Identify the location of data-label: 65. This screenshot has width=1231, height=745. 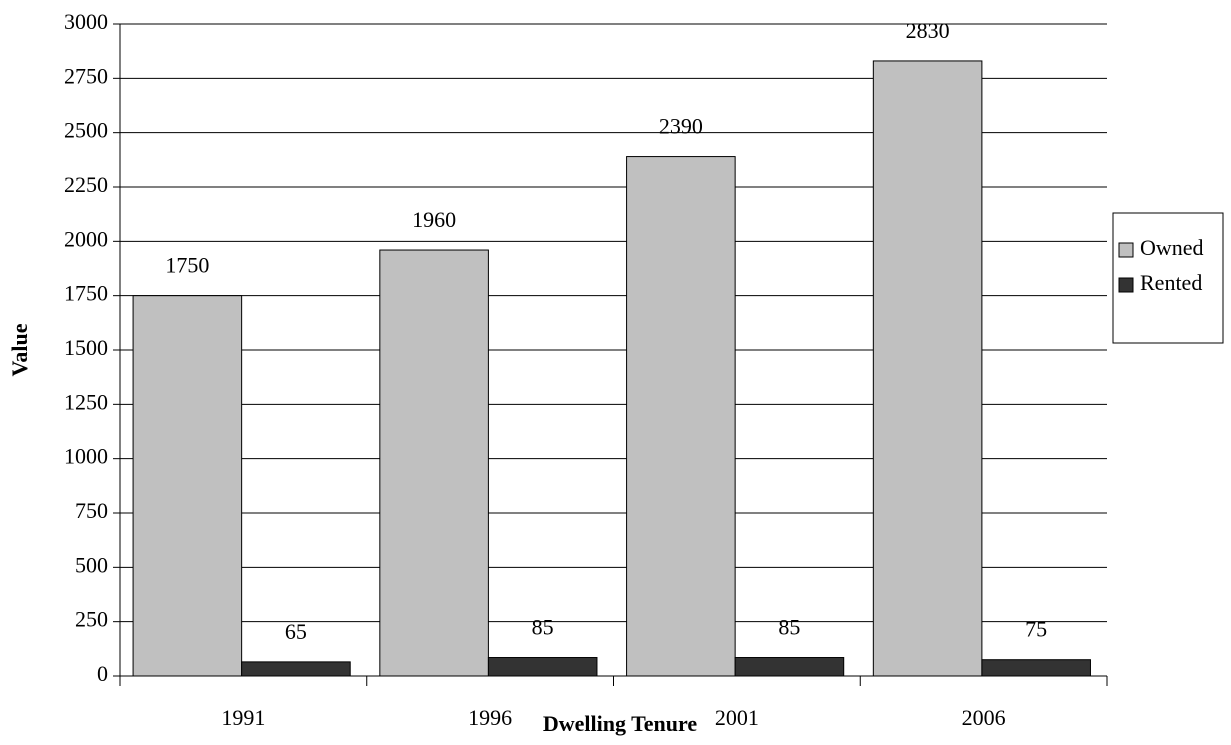
(296, 631).